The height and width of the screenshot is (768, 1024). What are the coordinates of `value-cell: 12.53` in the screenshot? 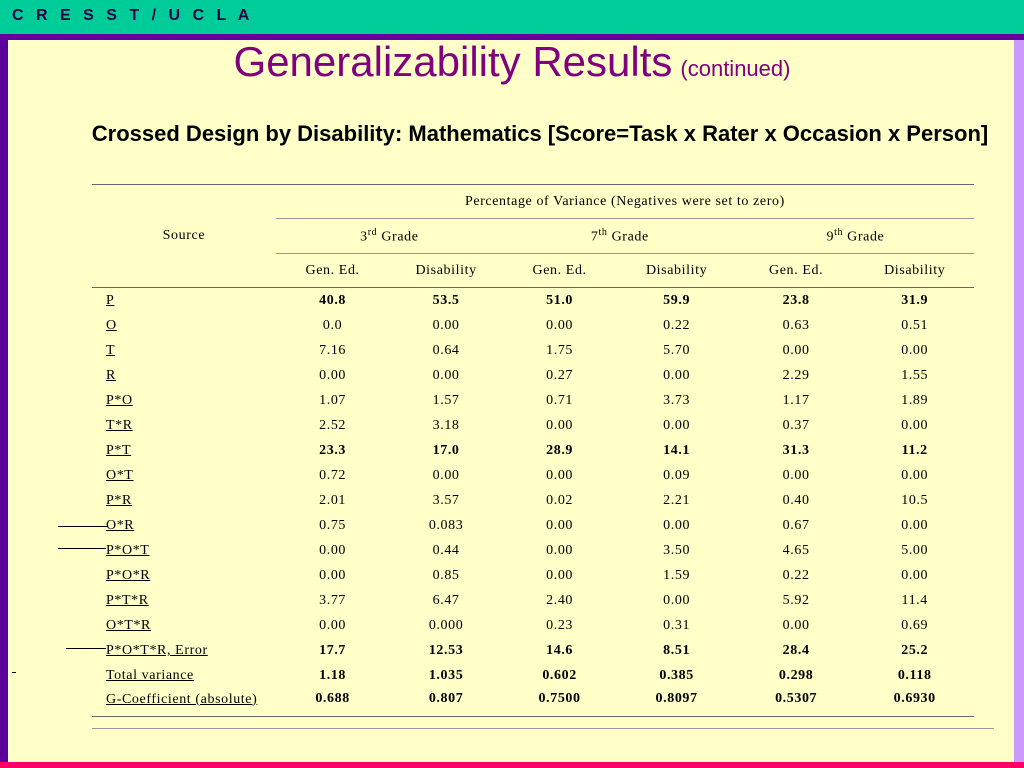 It's located at (446, 650).